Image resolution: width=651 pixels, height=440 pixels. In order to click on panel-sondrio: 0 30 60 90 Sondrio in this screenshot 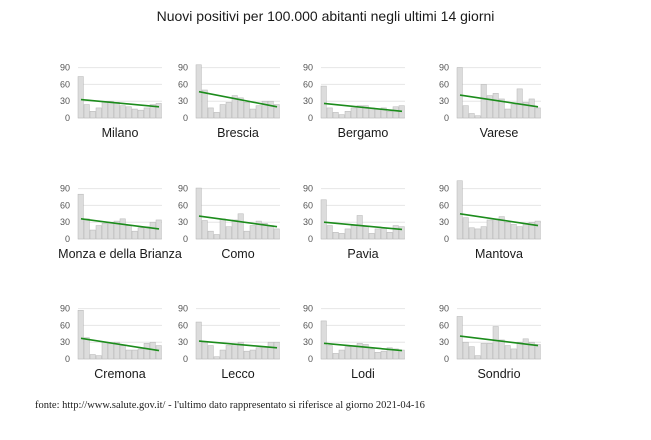, I will do `click(490, 342)`.